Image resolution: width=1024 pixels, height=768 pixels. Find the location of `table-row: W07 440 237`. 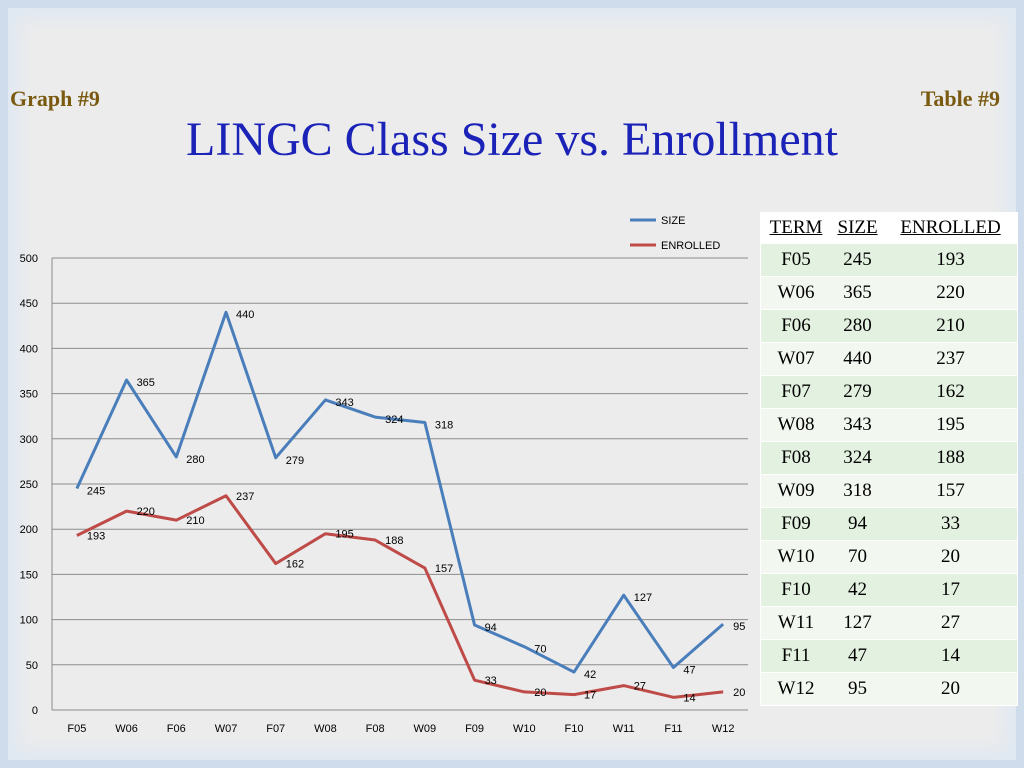

table-row: W07 440 237 is located at coordinates (889, 359).